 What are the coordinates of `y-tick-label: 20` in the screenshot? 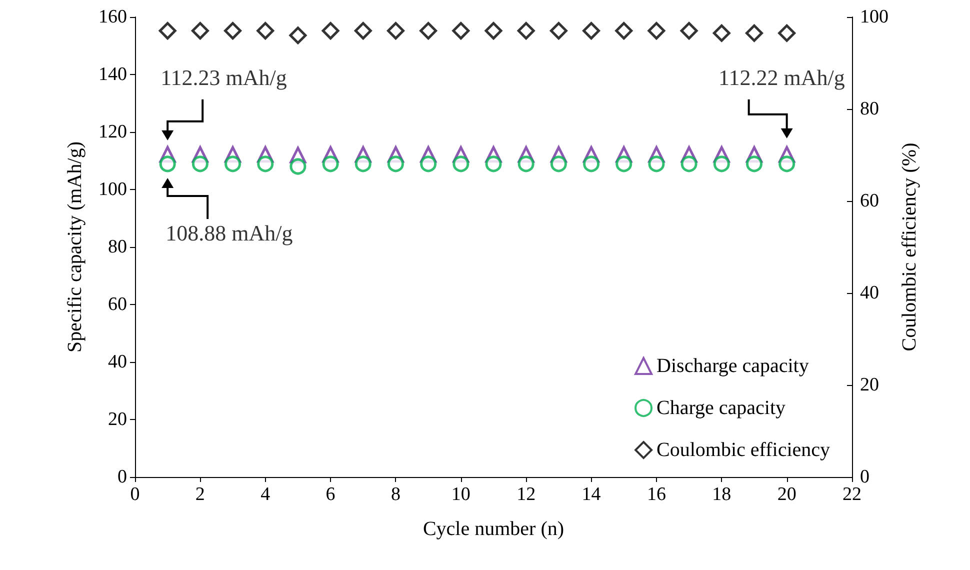 It's located at (117, 419).